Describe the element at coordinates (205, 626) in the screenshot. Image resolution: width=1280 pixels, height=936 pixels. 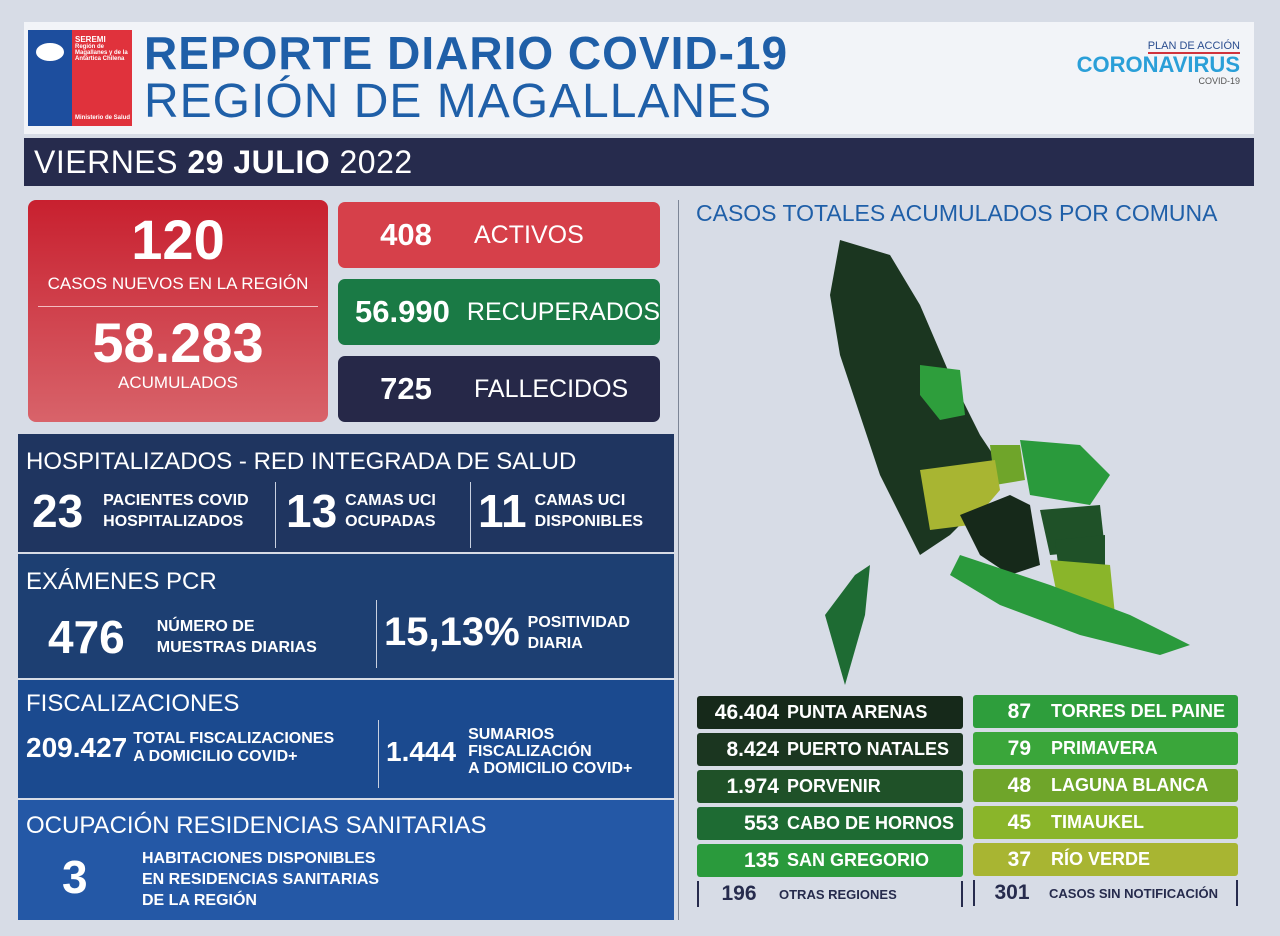
I see `pcr-count-l1: NÚMERO DE` at that location.